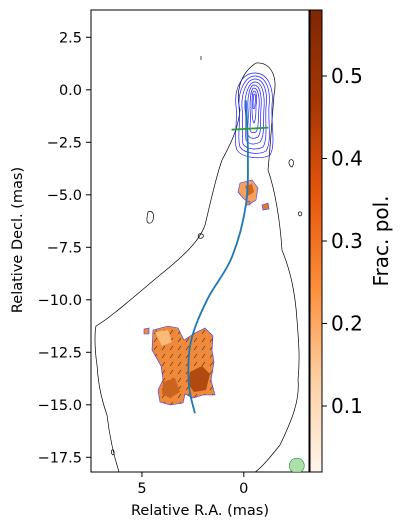  Describe the element at coordinates (60, 301) in the screenshot. I see `y-tick-label: −10.0` at that location.